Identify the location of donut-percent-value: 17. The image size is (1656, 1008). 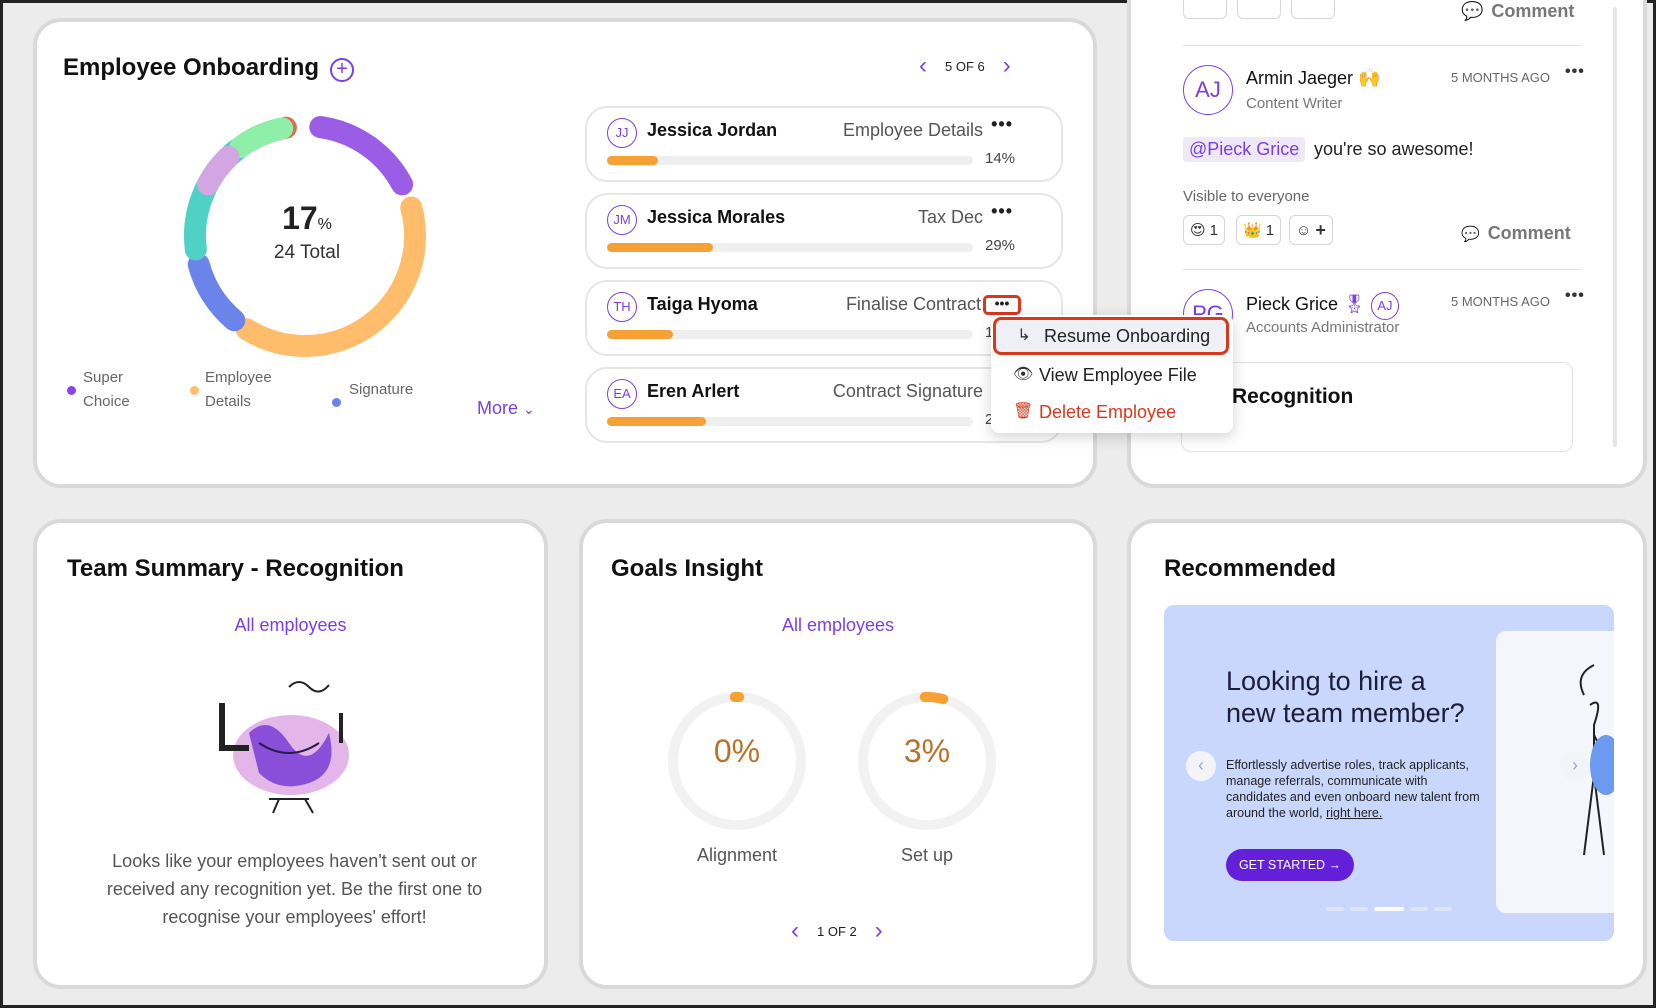
(300, 218).